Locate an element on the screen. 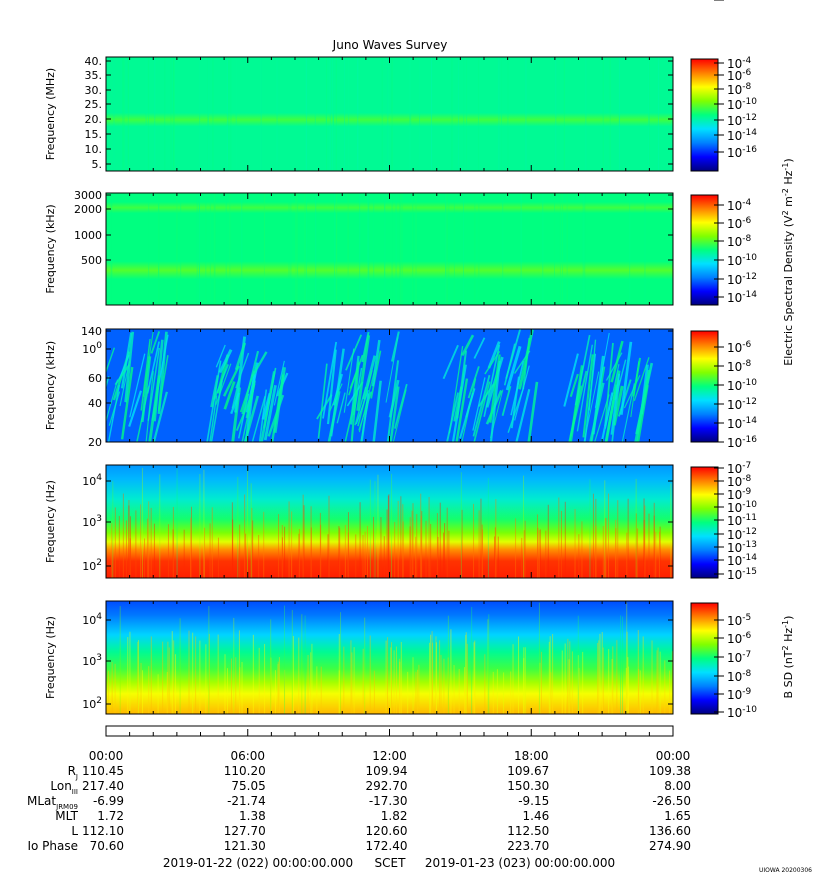  colorbar-4-tick: 10⁻⁸ is located at coordinates (739, 481).